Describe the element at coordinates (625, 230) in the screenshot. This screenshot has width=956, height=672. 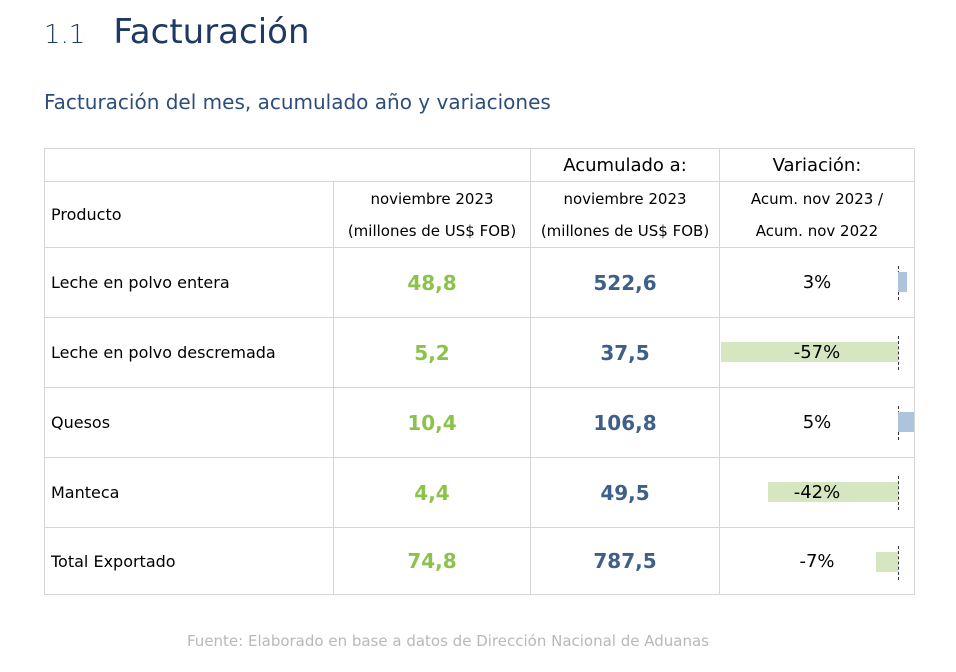
I see `header-acum-line2: (millones de US$ FOB)` at that location.